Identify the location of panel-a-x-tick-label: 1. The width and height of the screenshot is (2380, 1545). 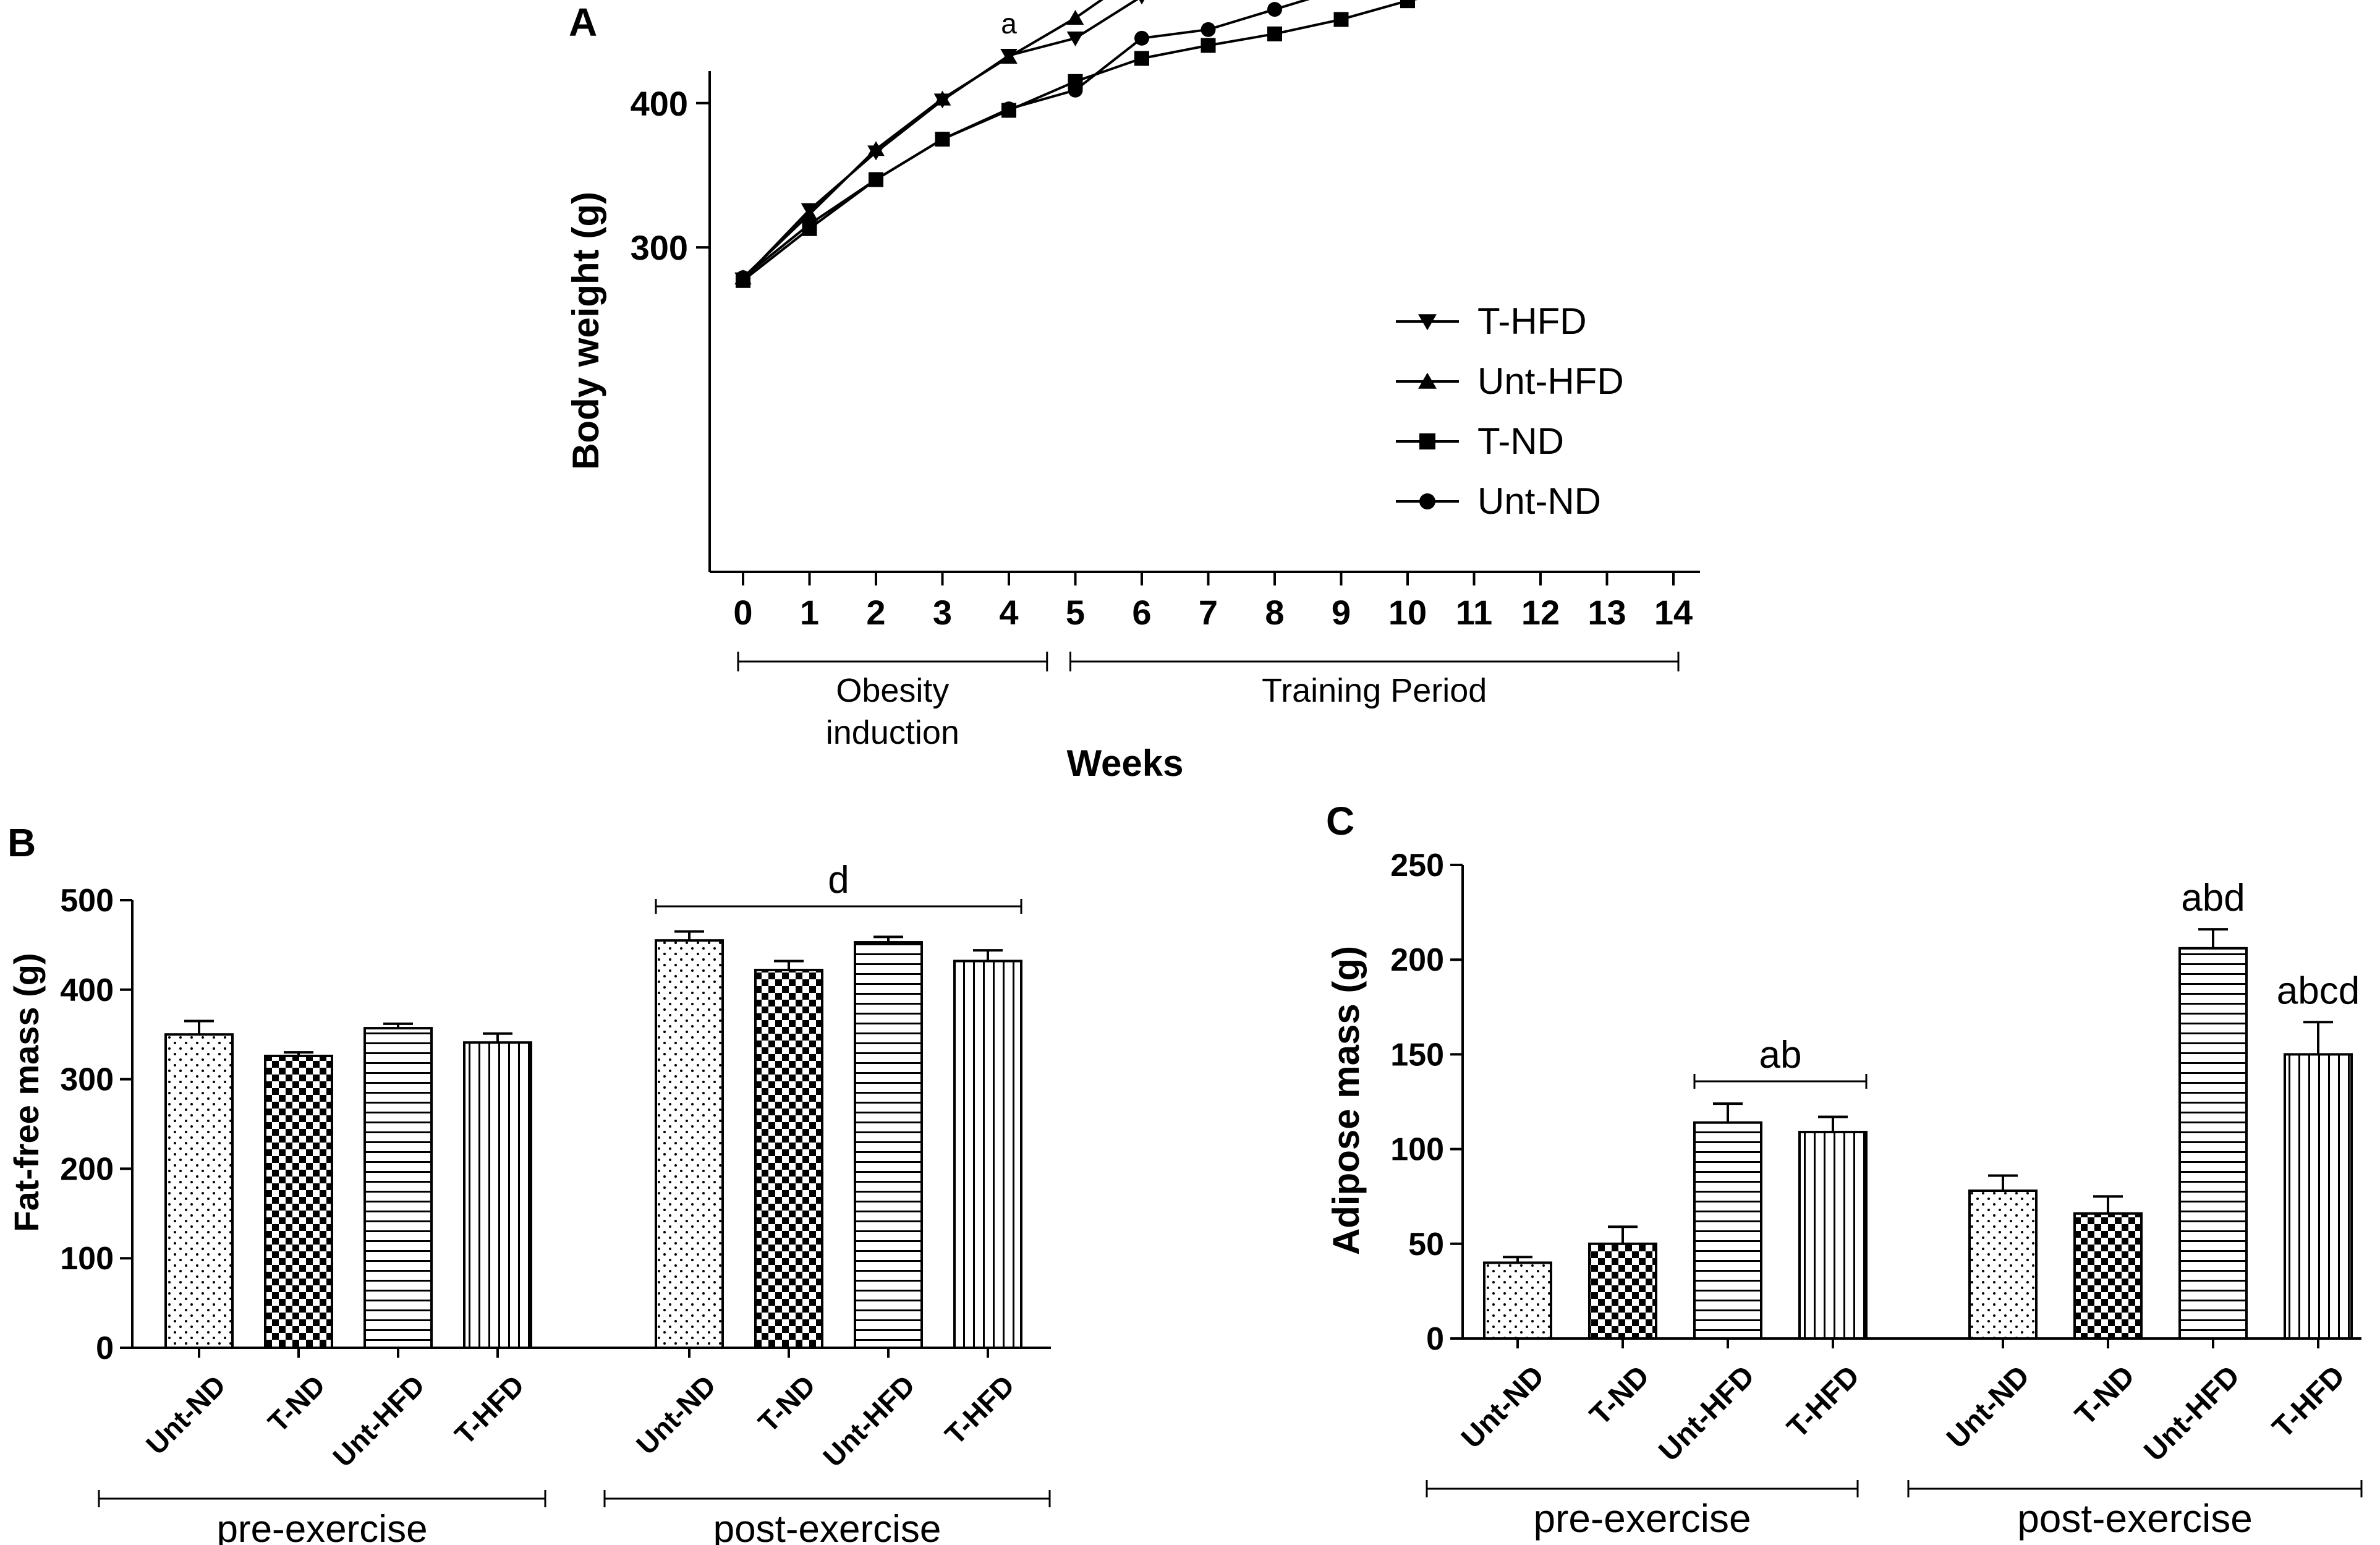
(809, 612).